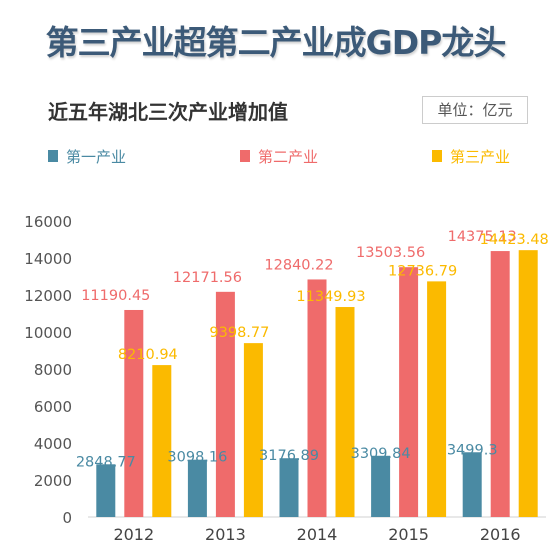 Image resolution: width=551 pixels, height=556 pixels. What do you see at coordinates (133, 534) in the screenshot?
I see `x-tick-label: 2012` at bounding box center [133, 534].